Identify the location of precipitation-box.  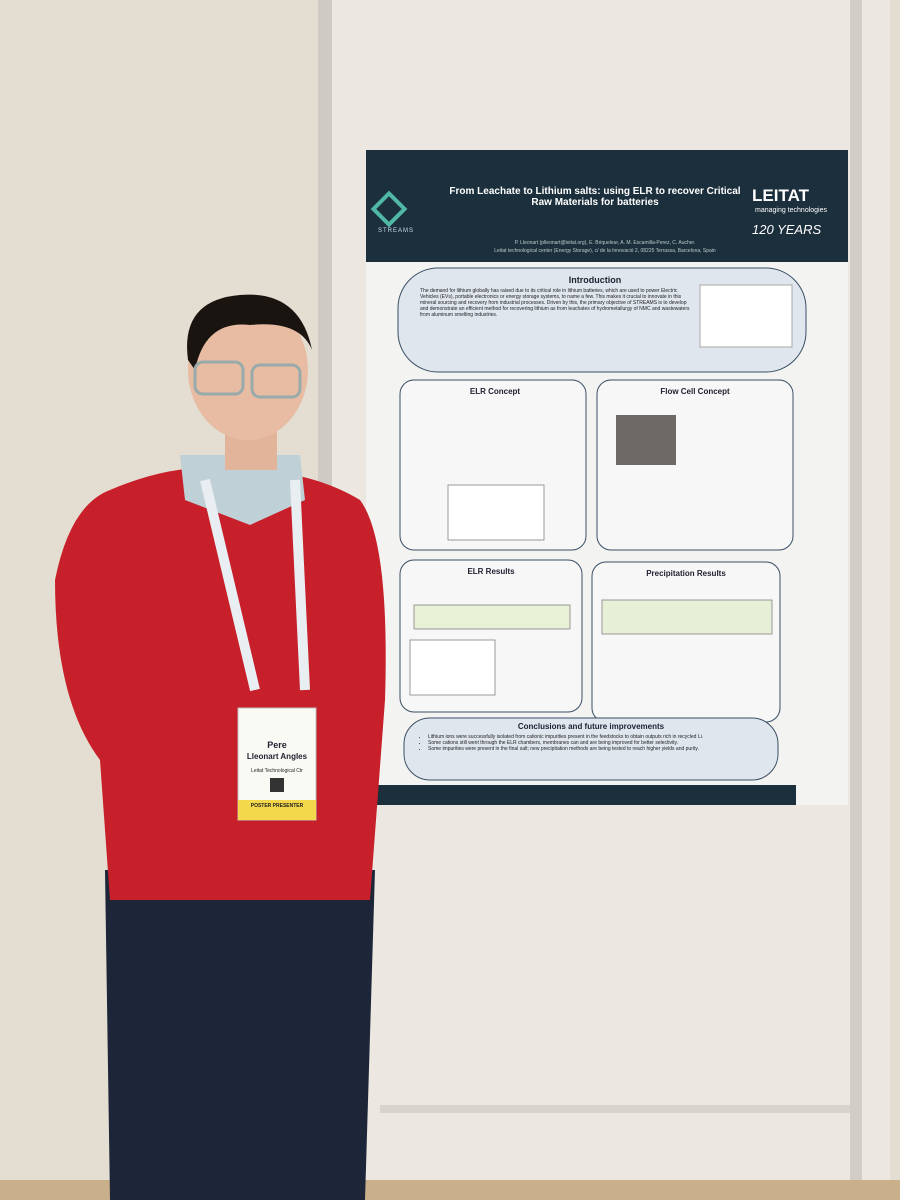
(686, 642).